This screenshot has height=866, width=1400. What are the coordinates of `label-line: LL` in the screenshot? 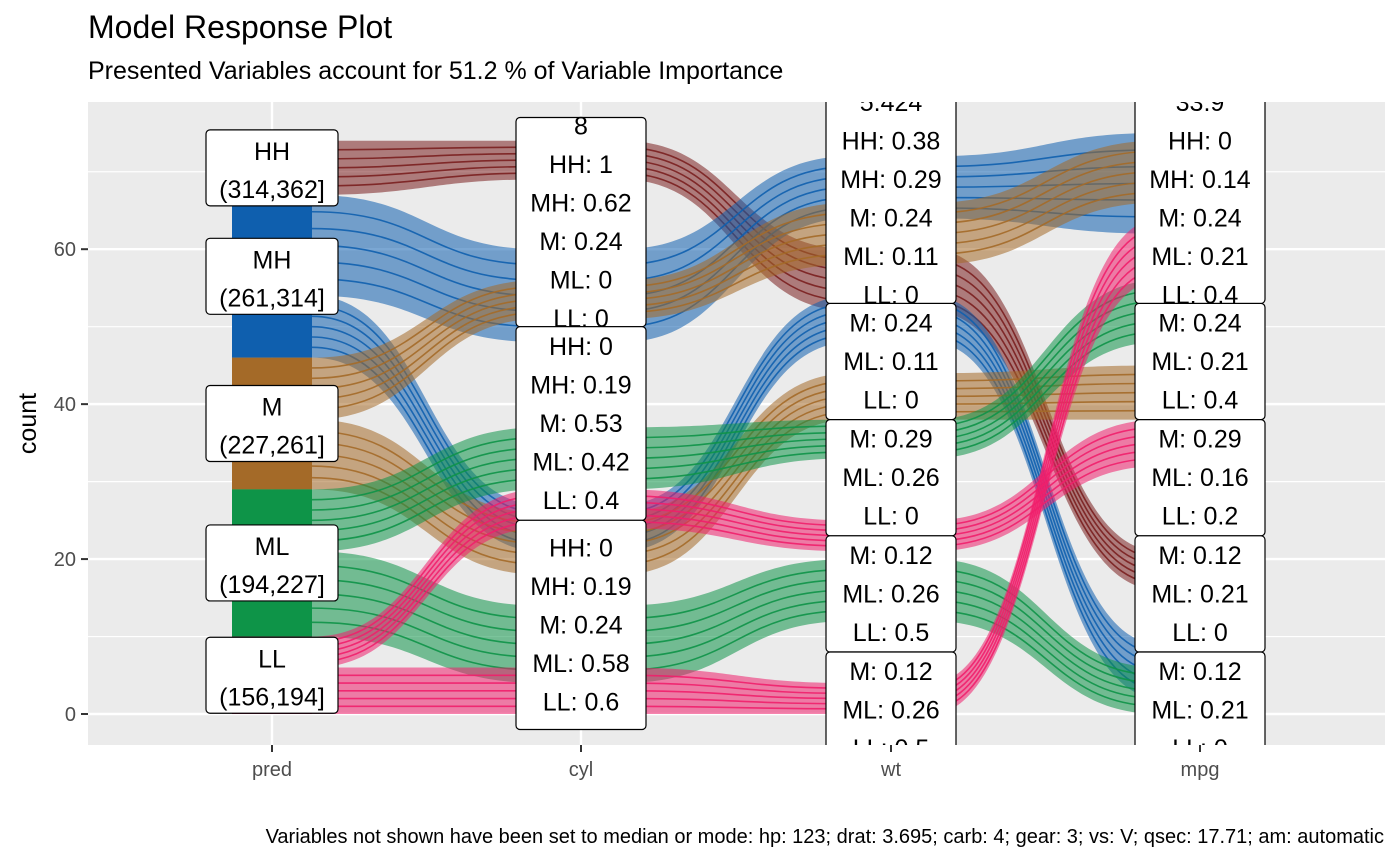 It's located at (272, 659).